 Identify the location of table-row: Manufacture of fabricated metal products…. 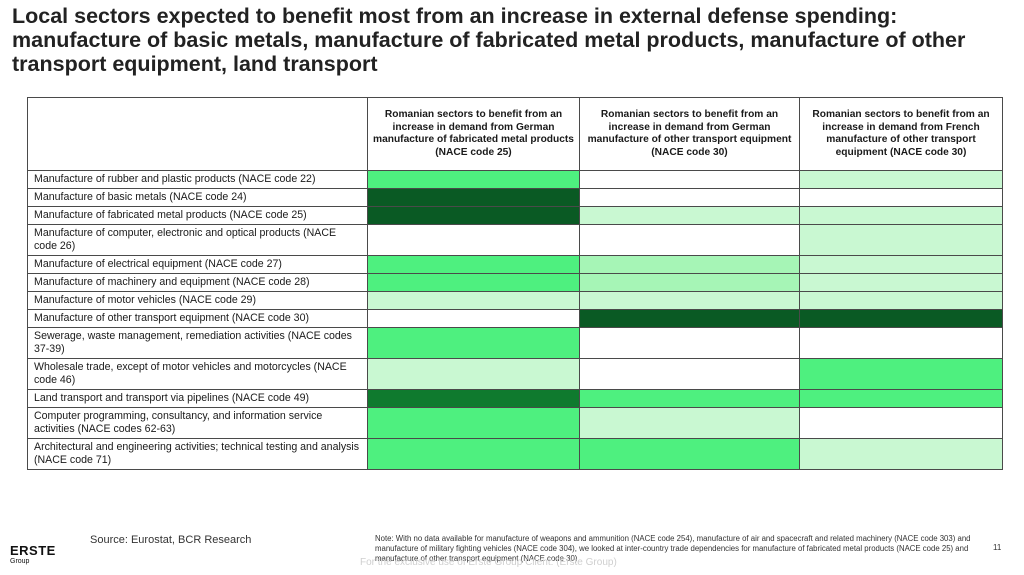
(515, 215).